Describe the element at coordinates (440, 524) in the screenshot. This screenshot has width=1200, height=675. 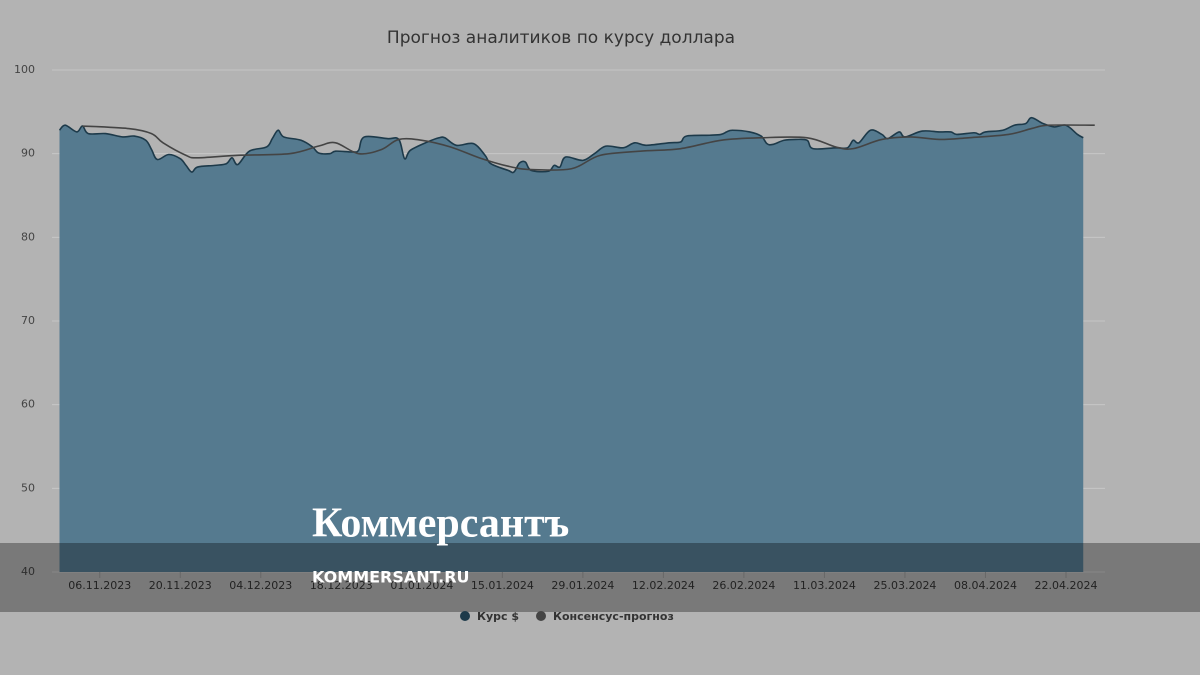
I see `watermark-logo: Коммерсантъ` at that location.